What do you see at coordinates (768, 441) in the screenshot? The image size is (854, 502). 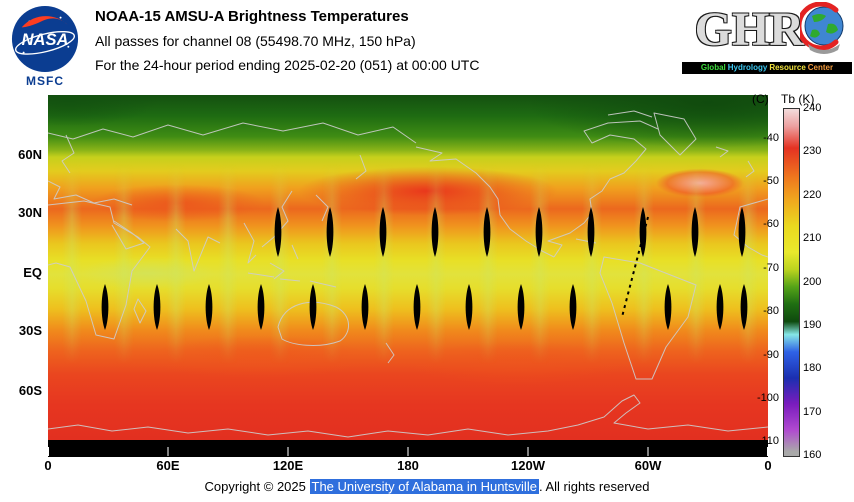 I see `colorbar-celsius-tick: -110` at bounding box center [768, 441].